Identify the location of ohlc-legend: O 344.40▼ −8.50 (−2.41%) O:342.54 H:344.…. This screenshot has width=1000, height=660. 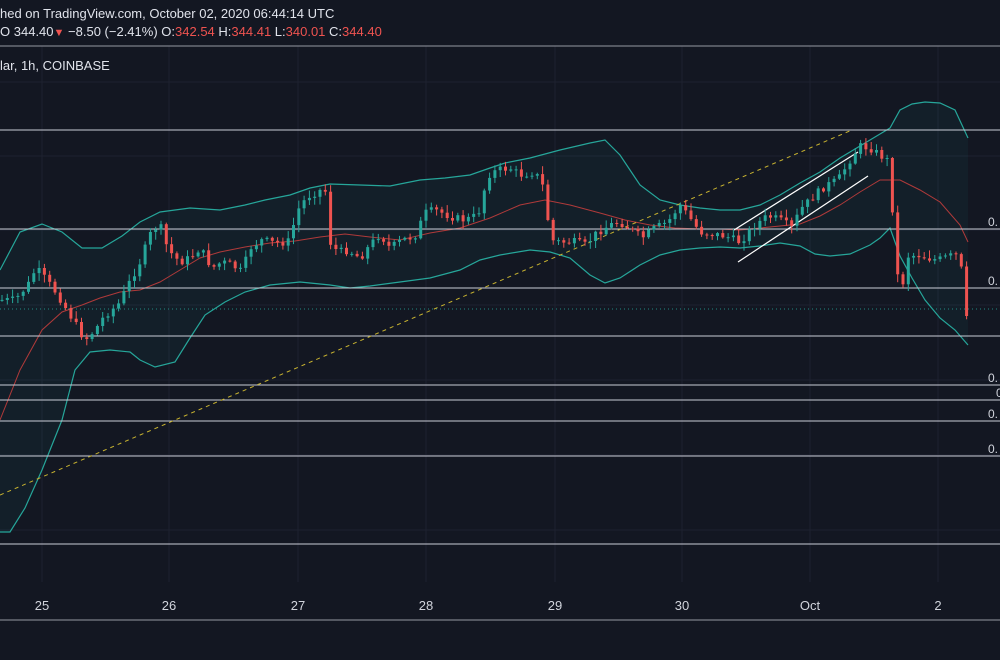
(191, 32).